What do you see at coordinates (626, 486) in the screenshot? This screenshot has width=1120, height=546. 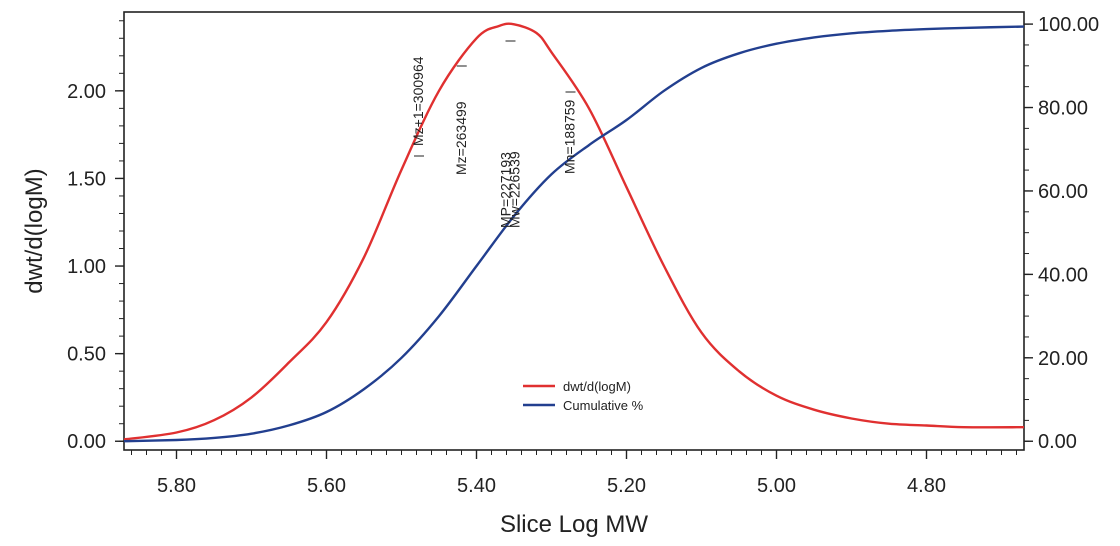 I see `x-tick-label: 5.20` at bounding box center [626, 486].